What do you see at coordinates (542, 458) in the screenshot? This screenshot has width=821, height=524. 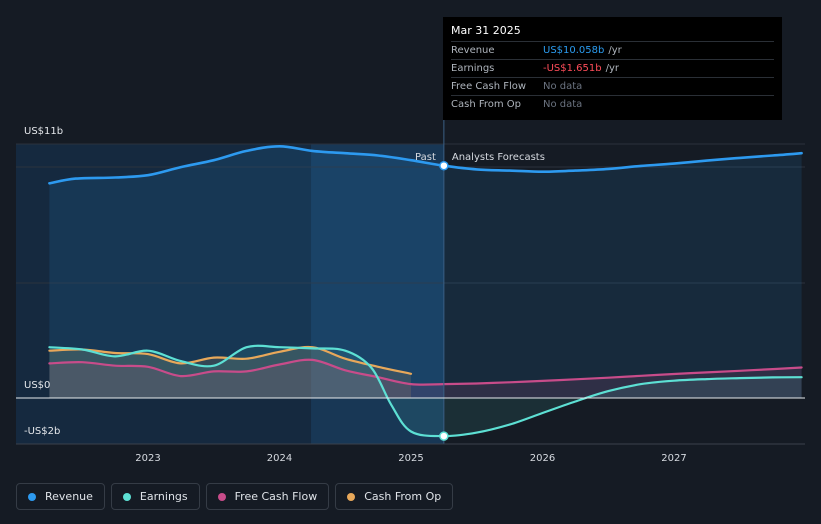 I see `x-tick-label: 2026` at bounding box center [542, 458].